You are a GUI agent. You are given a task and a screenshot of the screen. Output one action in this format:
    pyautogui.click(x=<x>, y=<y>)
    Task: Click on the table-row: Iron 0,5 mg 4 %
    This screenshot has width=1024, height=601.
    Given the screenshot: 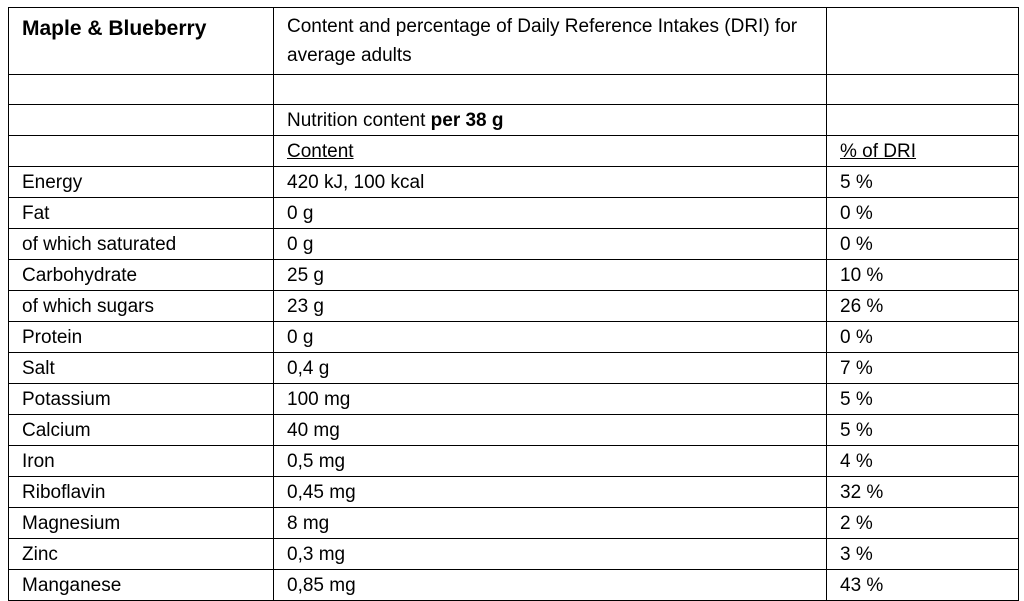 What is the action you would take?
    pyautogui.click(x=513, y=461)
    